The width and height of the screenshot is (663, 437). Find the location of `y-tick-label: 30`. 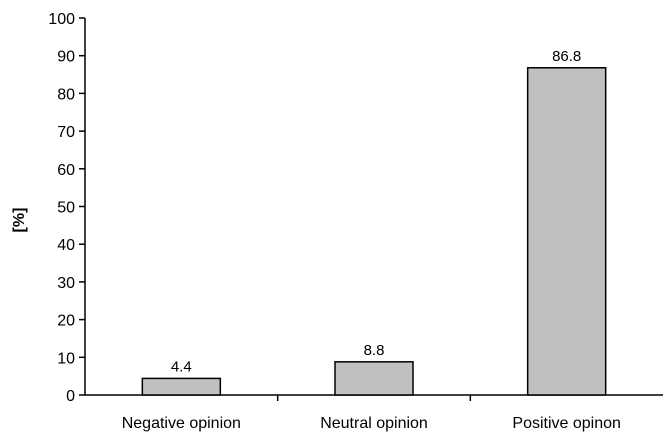

y-tick-label: 30 is located at coordinates (66, 283).